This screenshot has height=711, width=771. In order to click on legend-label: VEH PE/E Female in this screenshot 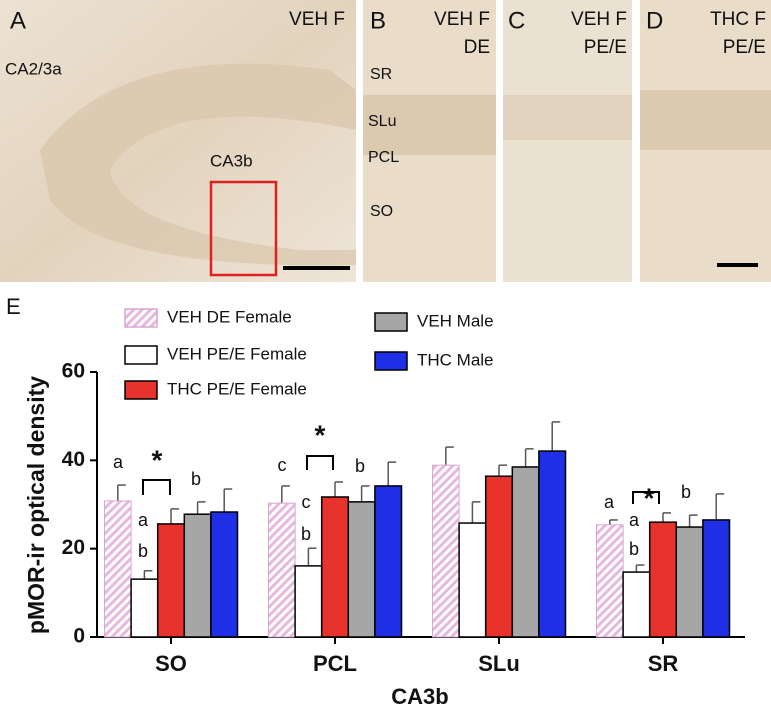, I will do `click(237, 353)`.